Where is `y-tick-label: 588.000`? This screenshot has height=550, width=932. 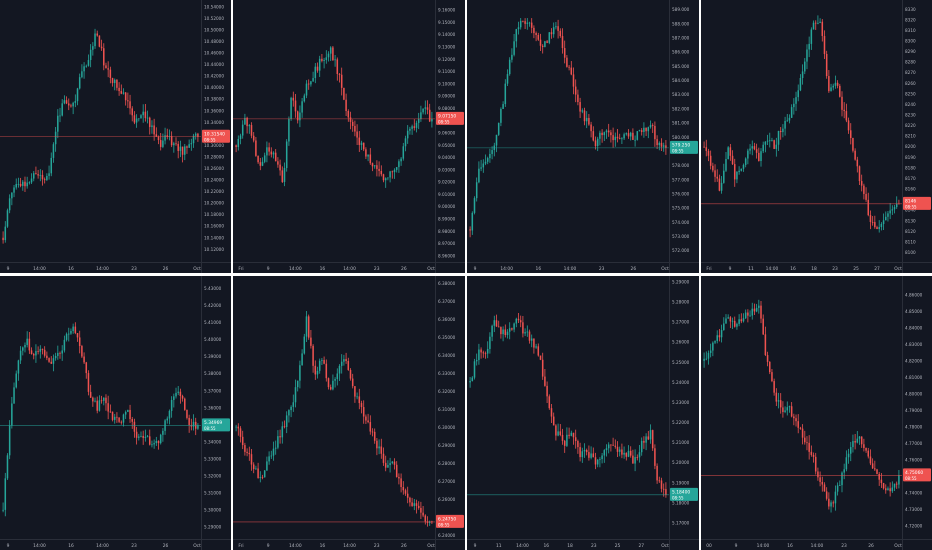
y-tick-label: 588.000 is located at coordinates (681, 23).